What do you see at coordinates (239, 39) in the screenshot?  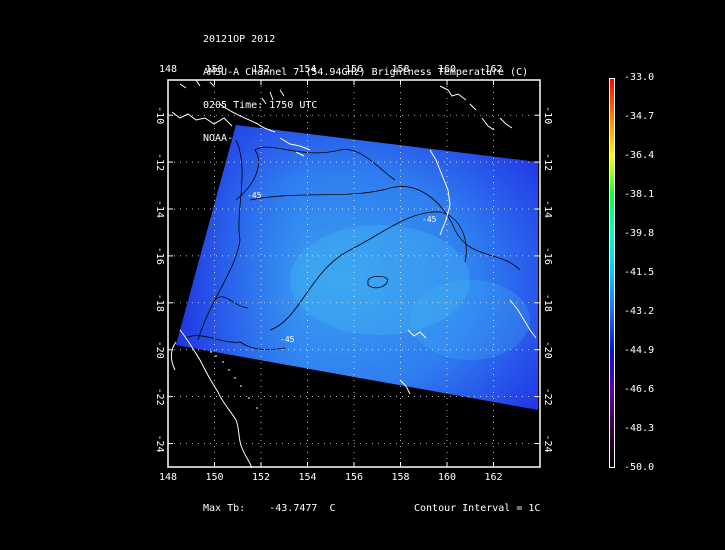 I see `storm-title: 20121OP 2012` at bounding box center [239, 39].